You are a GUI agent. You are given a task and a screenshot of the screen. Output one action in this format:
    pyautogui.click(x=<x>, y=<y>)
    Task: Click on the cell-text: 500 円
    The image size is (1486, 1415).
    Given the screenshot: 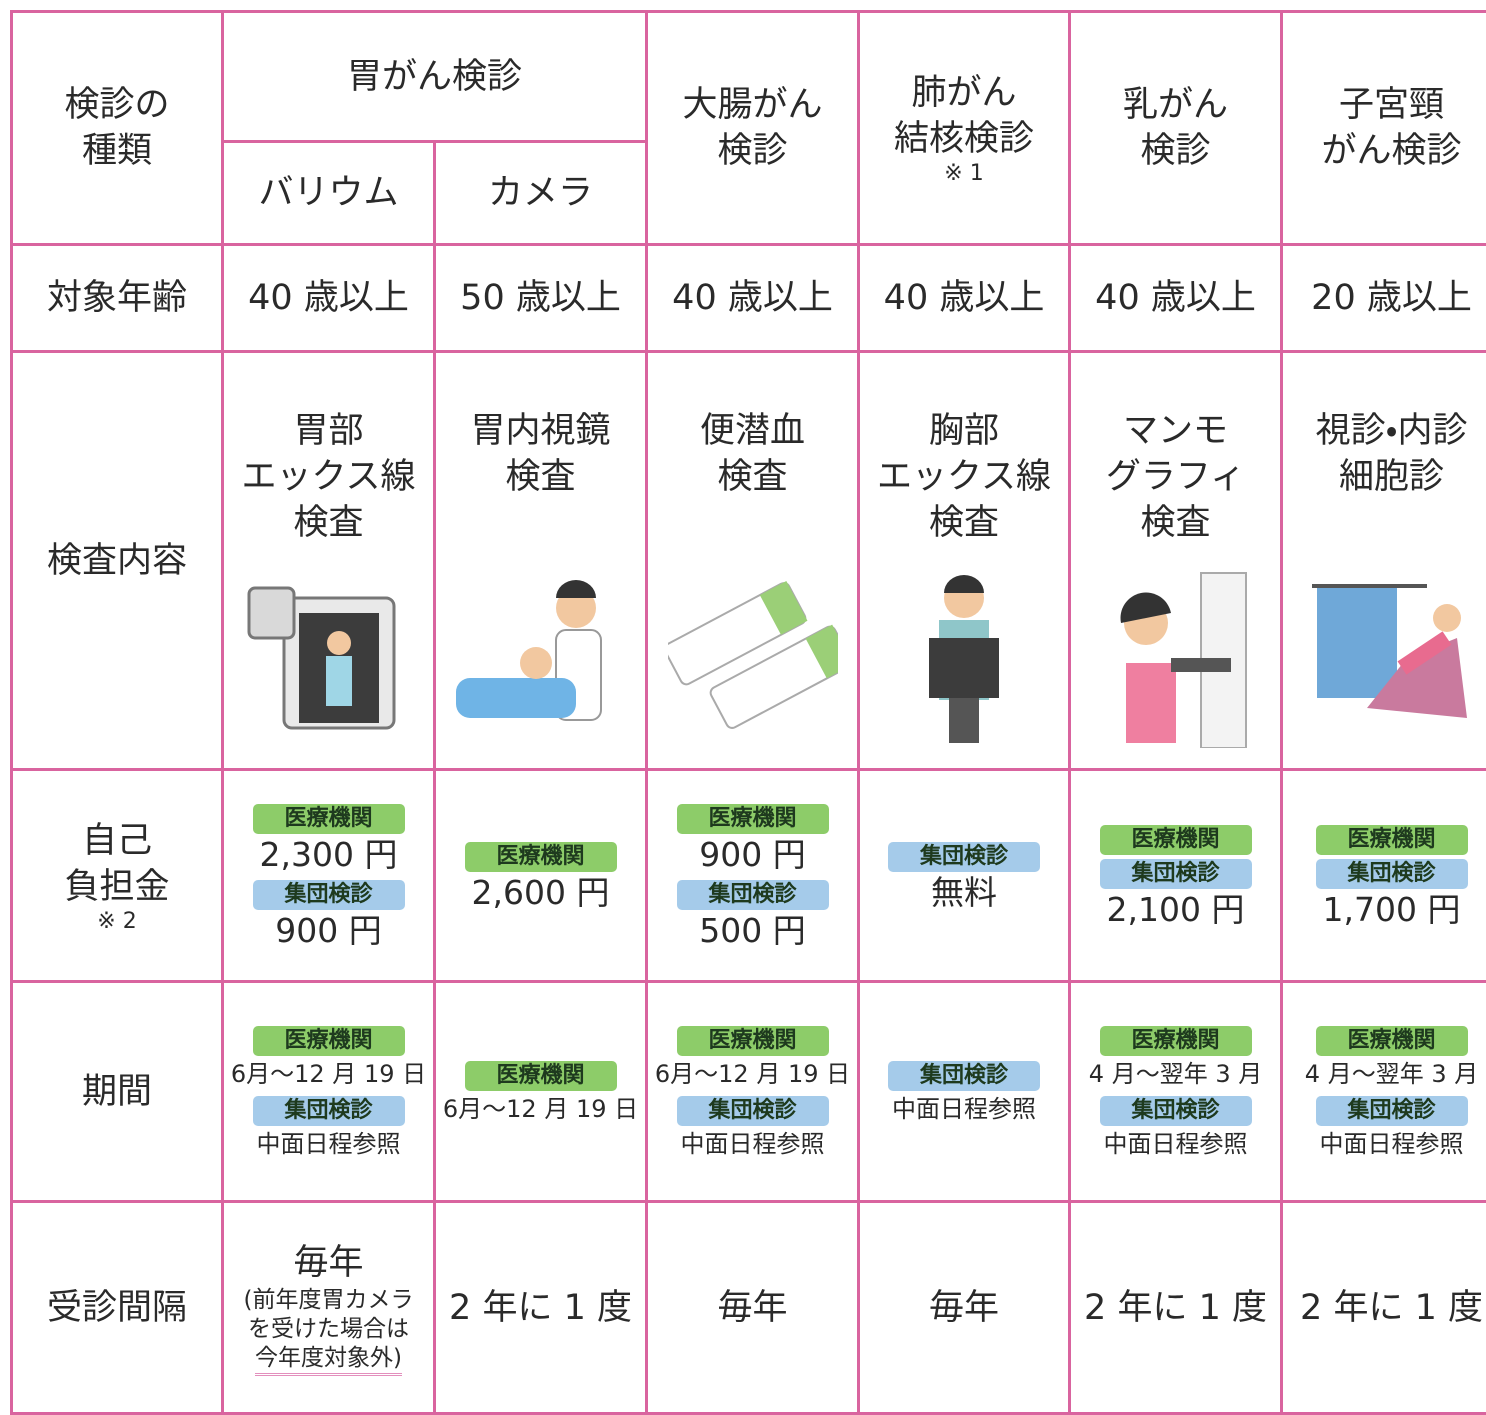 What is the action you would take?
    pyautogui.click(x=752, y=931)
    